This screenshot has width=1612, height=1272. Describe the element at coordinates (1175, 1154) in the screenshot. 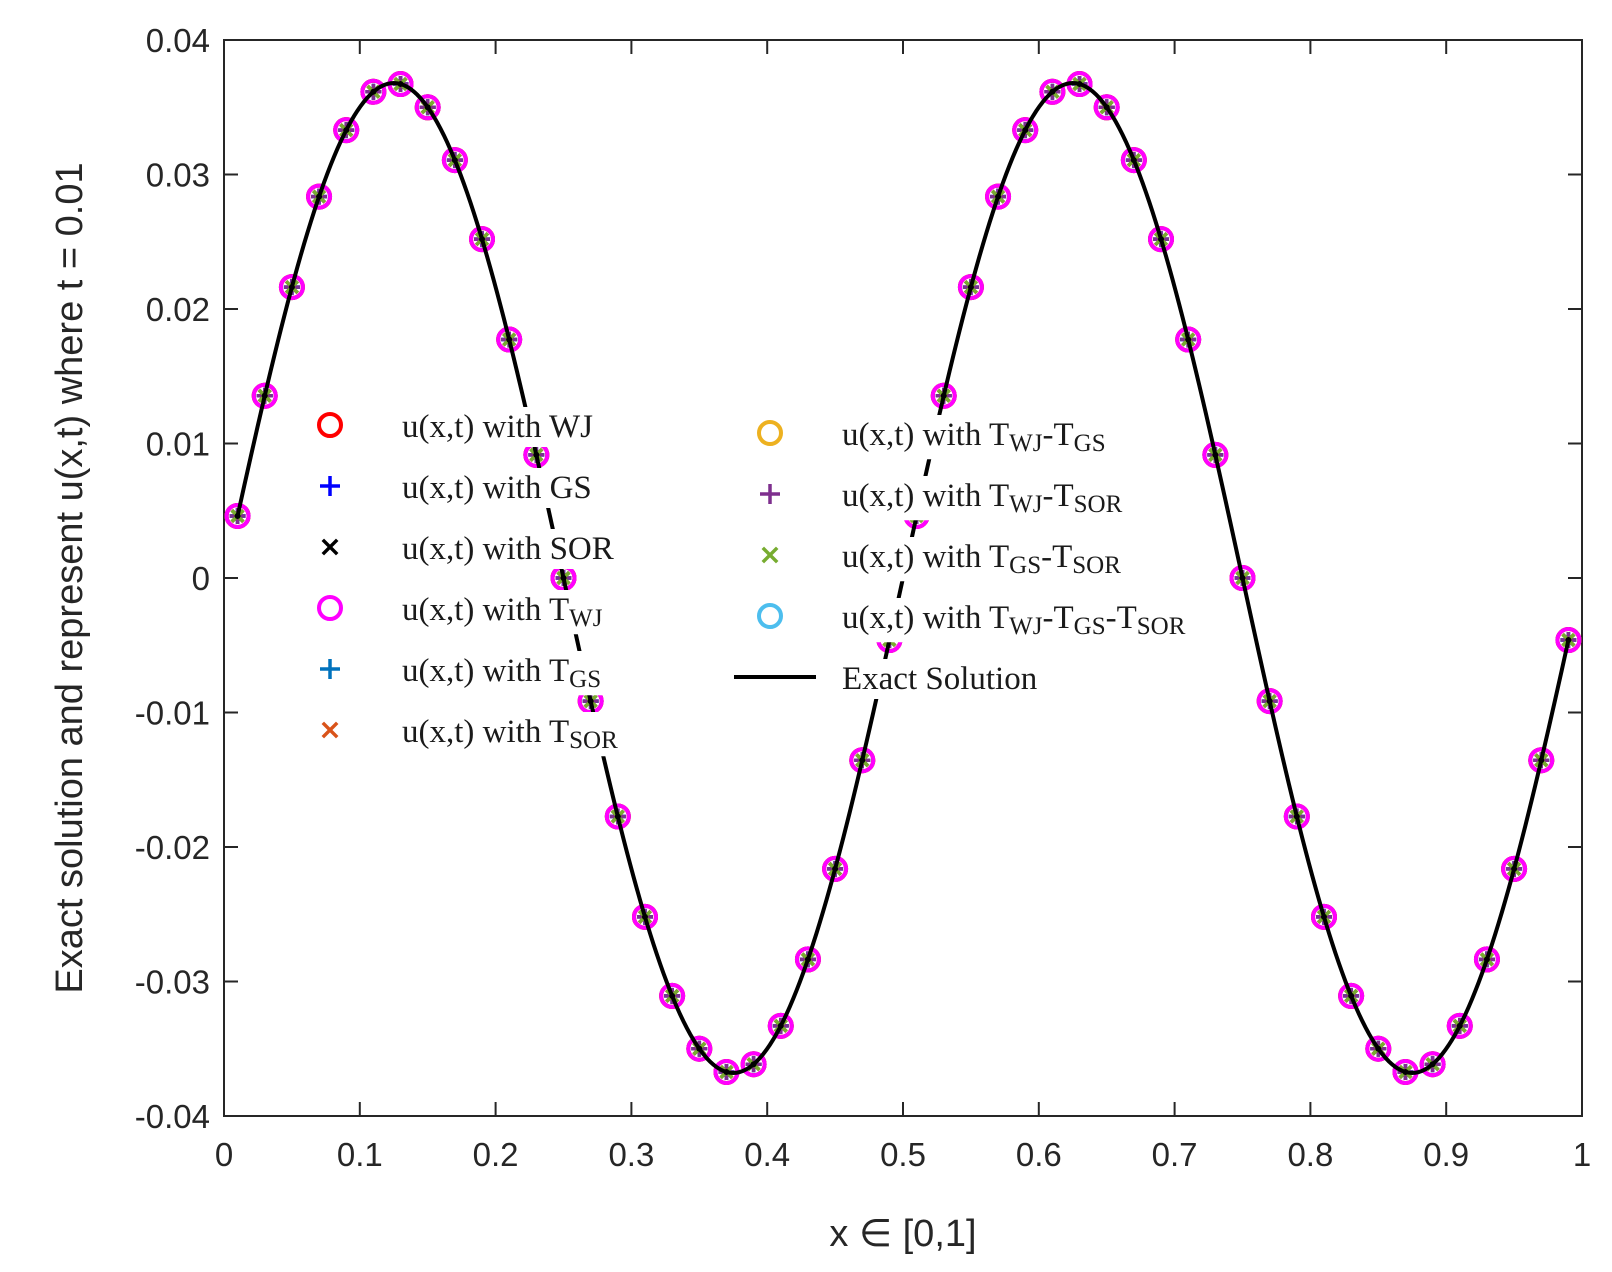

I see `x-tick-label: 0.7` at that location.